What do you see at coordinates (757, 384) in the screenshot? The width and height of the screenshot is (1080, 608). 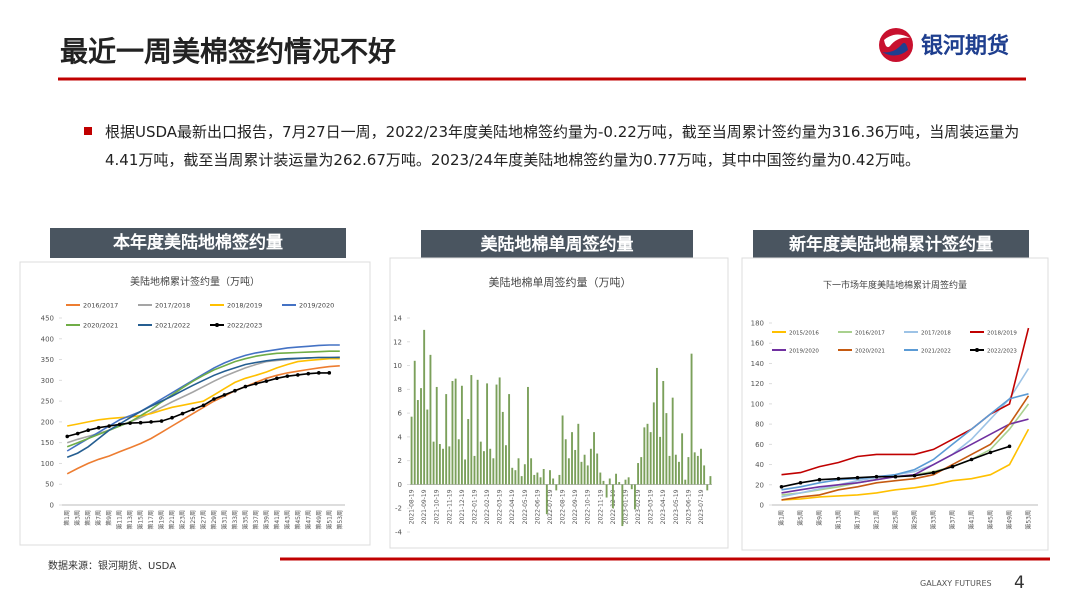 I see `y-tick-label: 120` at bounding box center [757, 384].